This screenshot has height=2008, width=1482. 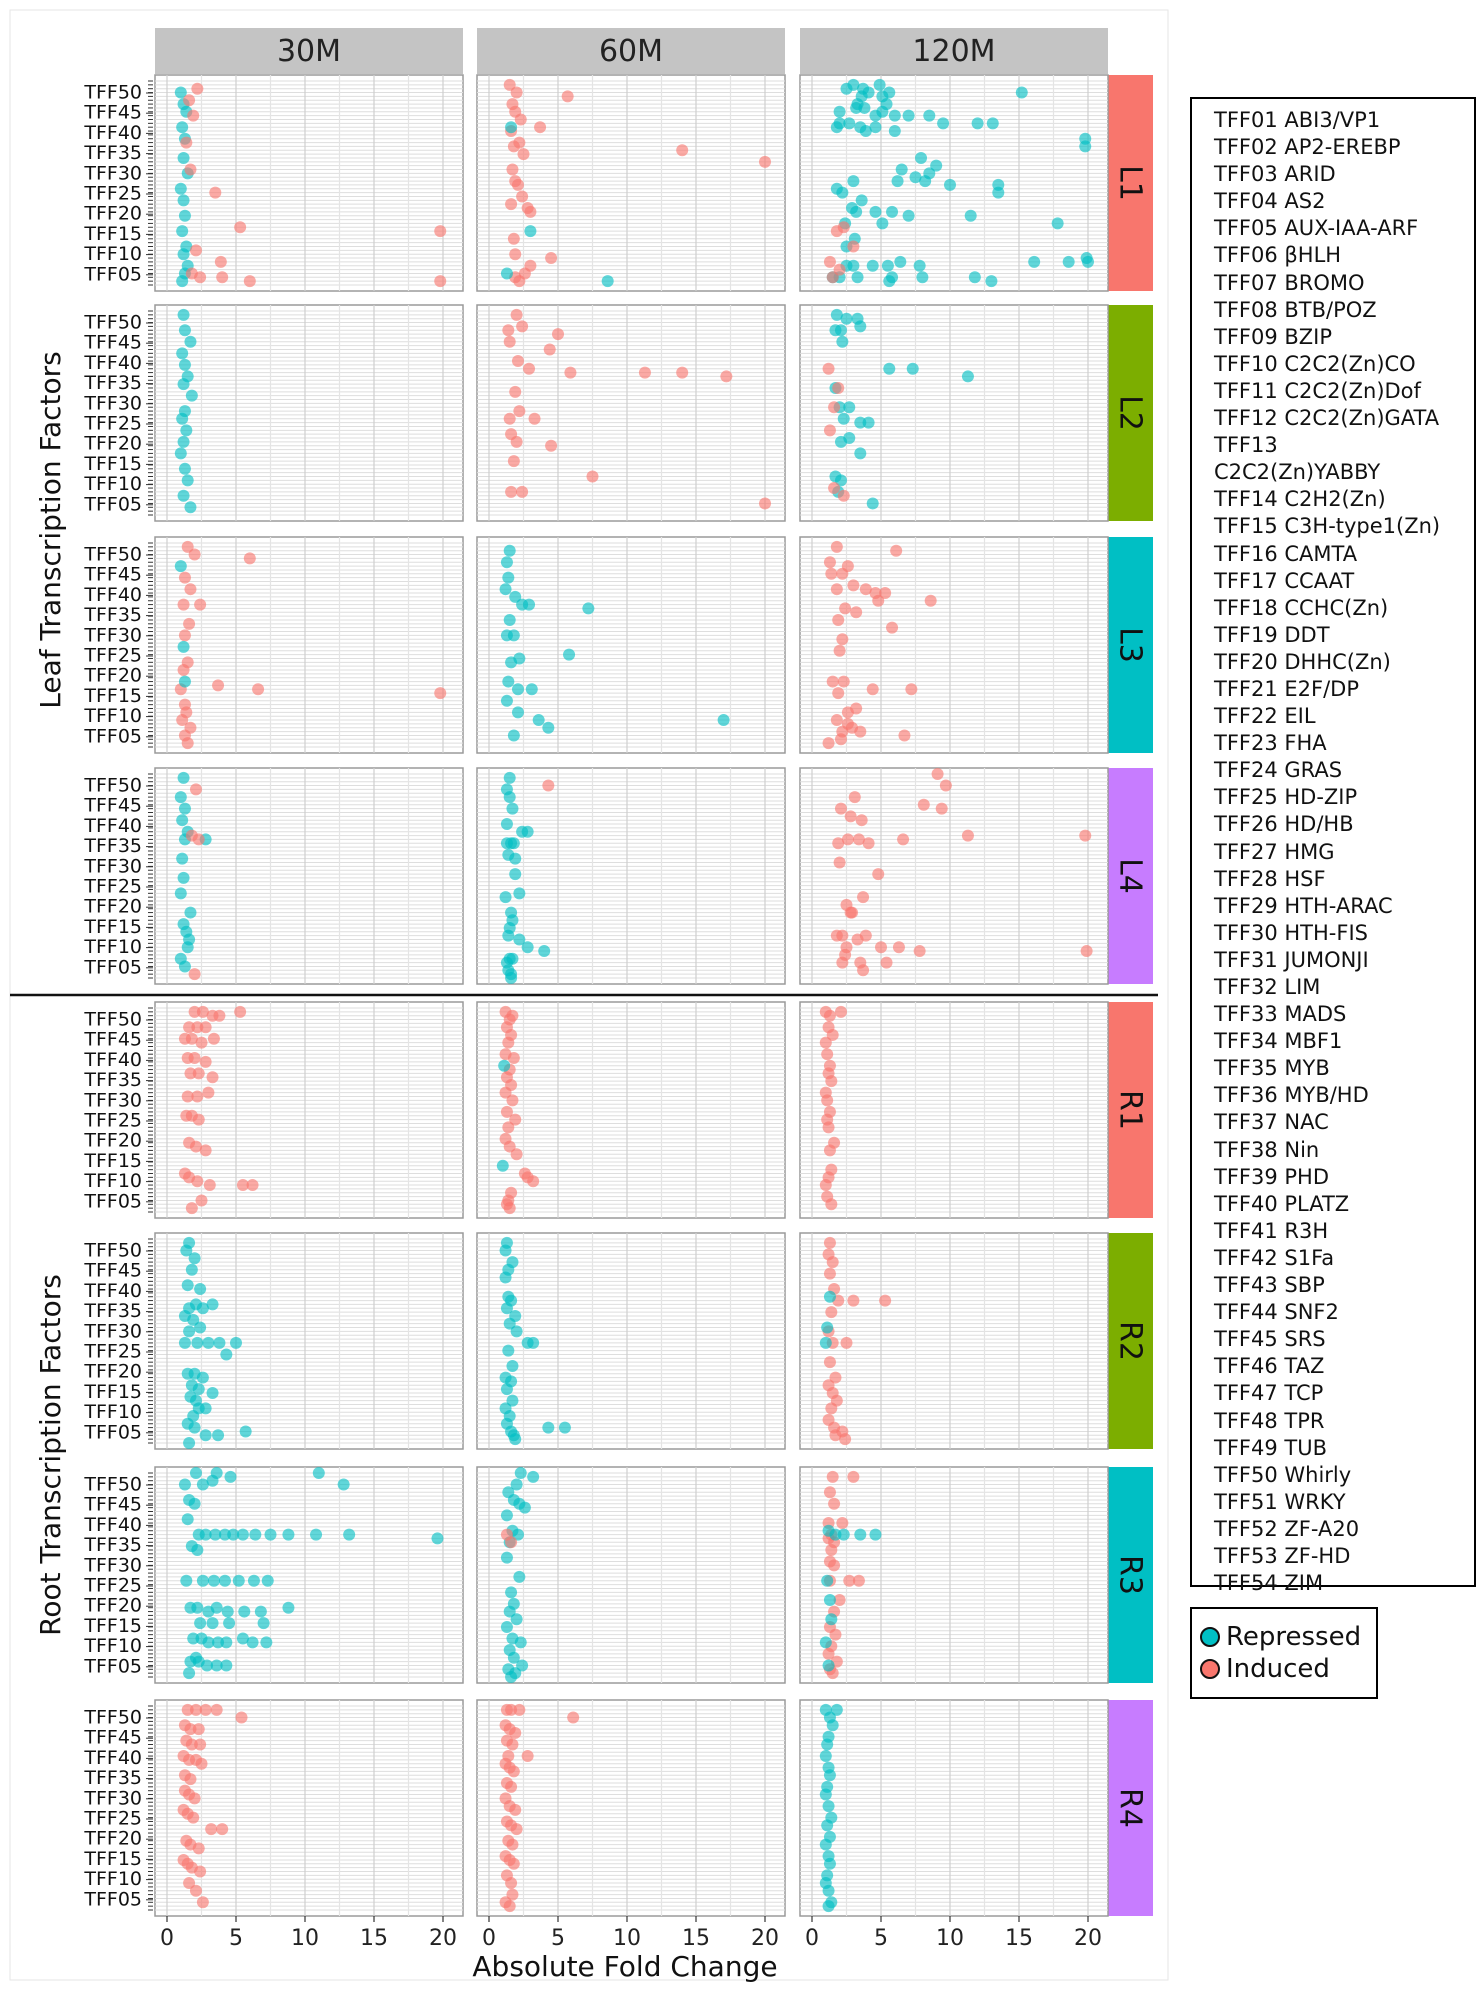 I want to click on y-tick-label: TFF15, so click(x=112, y=1859).